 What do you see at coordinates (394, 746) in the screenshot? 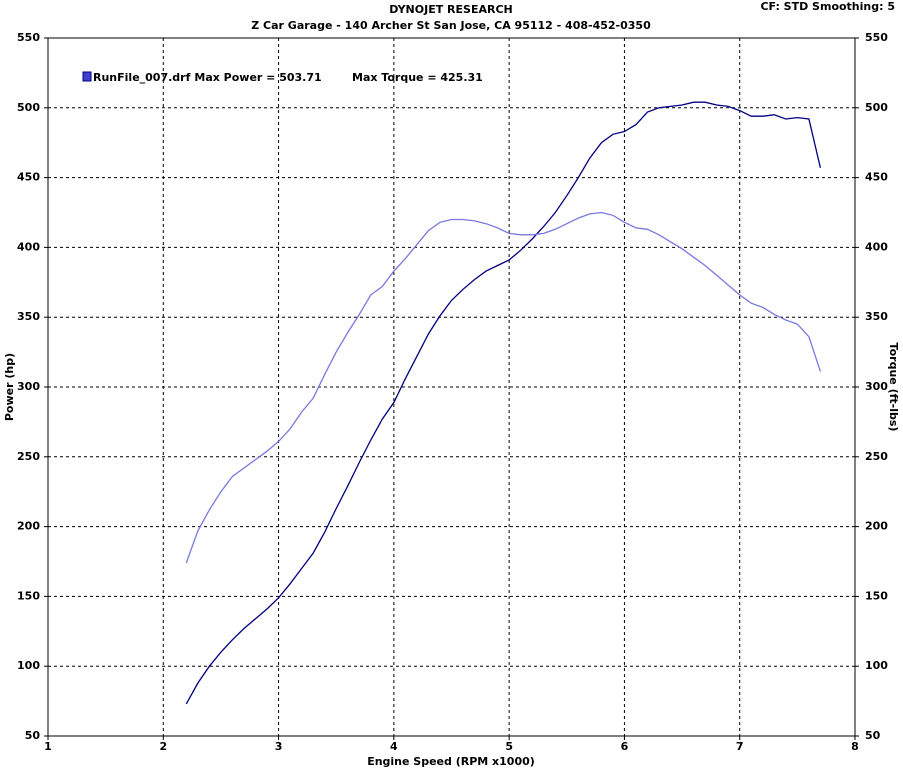
I see `x-tick-label: 4` at bounding box center [394, 746].